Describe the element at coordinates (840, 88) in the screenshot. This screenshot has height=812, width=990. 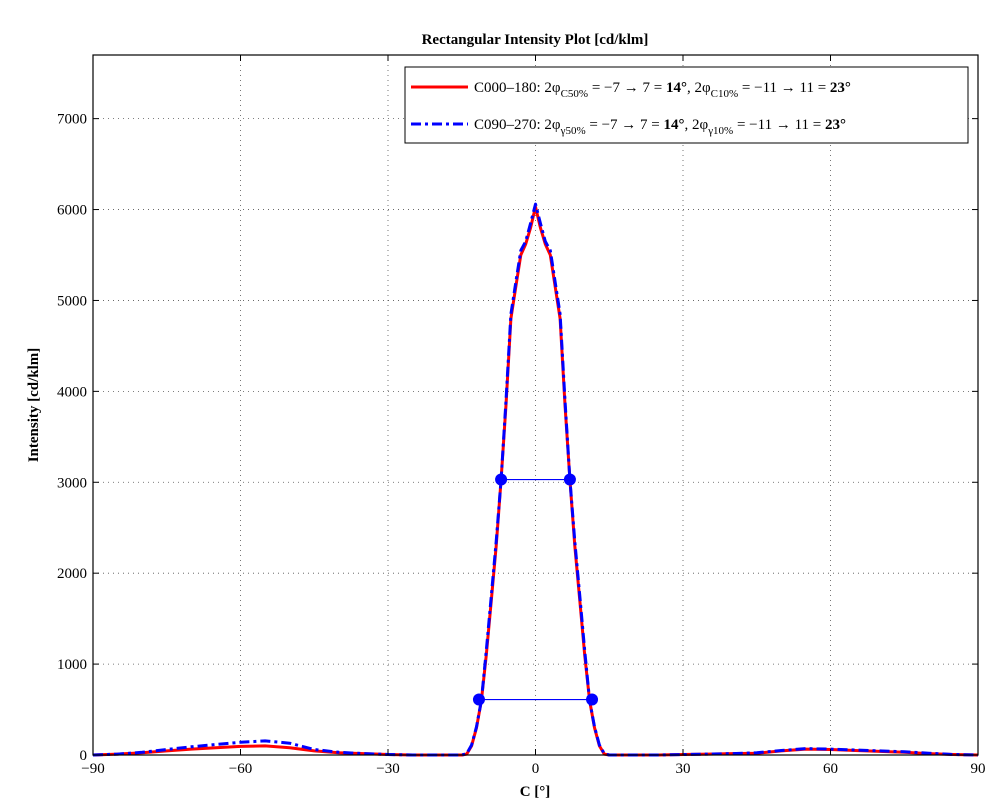
I see `legend1-bold2: 23°` at that location.